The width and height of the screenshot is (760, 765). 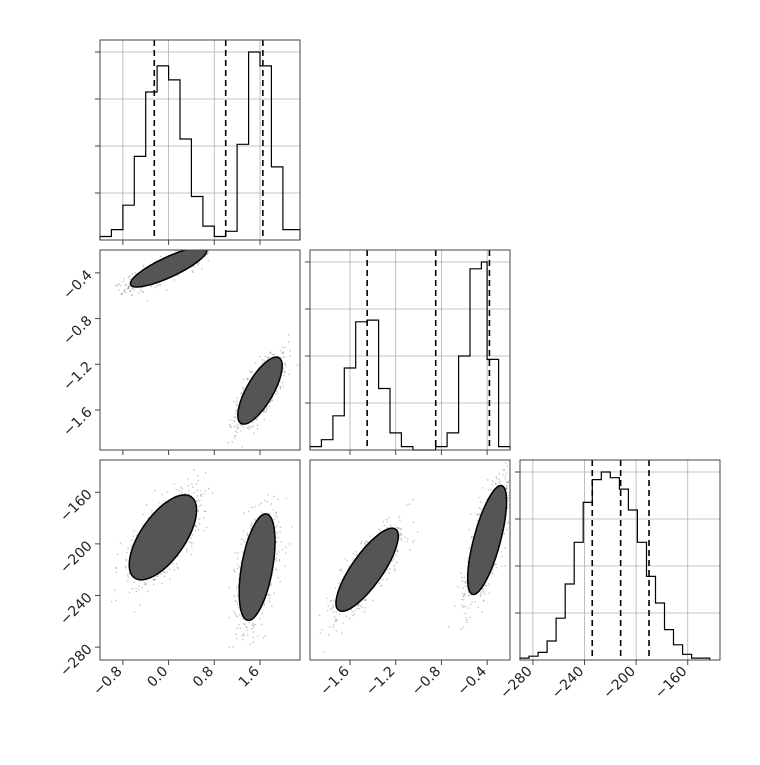 I want to click on density-contour, so click(x=168, y=267).